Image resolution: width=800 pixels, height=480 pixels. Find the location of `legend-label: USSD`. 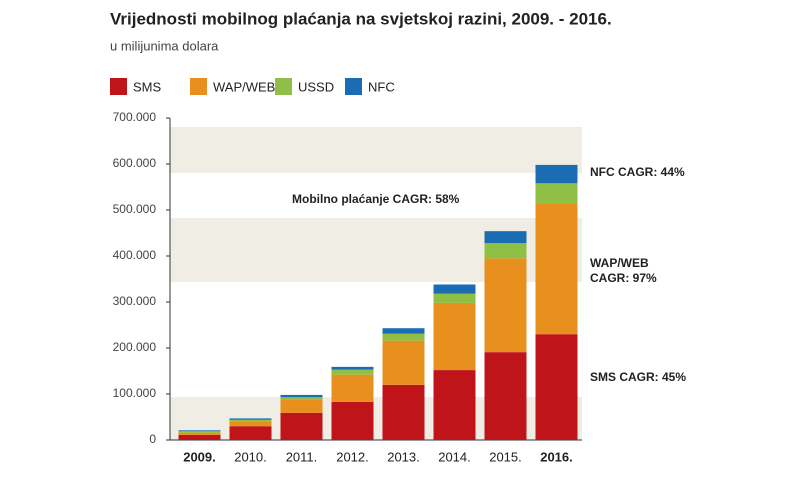

legend-label: USSD is located at coordinates (316, 86).